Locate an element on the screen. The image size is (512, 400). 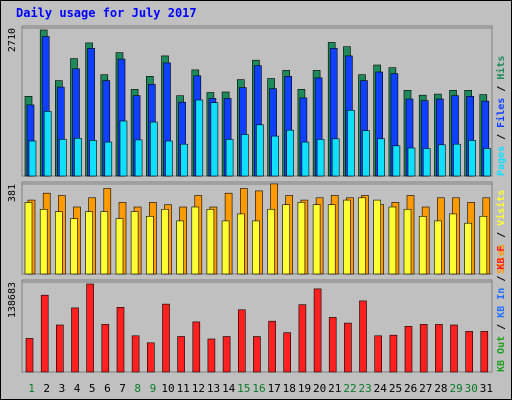
legend-sites: Sites is located at coordinates (501, 259).